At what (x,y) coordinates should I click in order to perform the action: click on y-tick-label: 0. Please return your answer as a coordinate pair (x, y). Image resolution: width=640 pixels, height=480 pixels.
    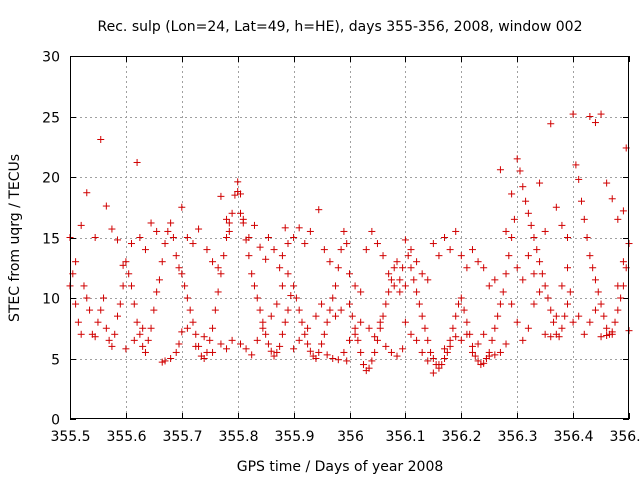
    Looking at the image, I should click on (55, 421).